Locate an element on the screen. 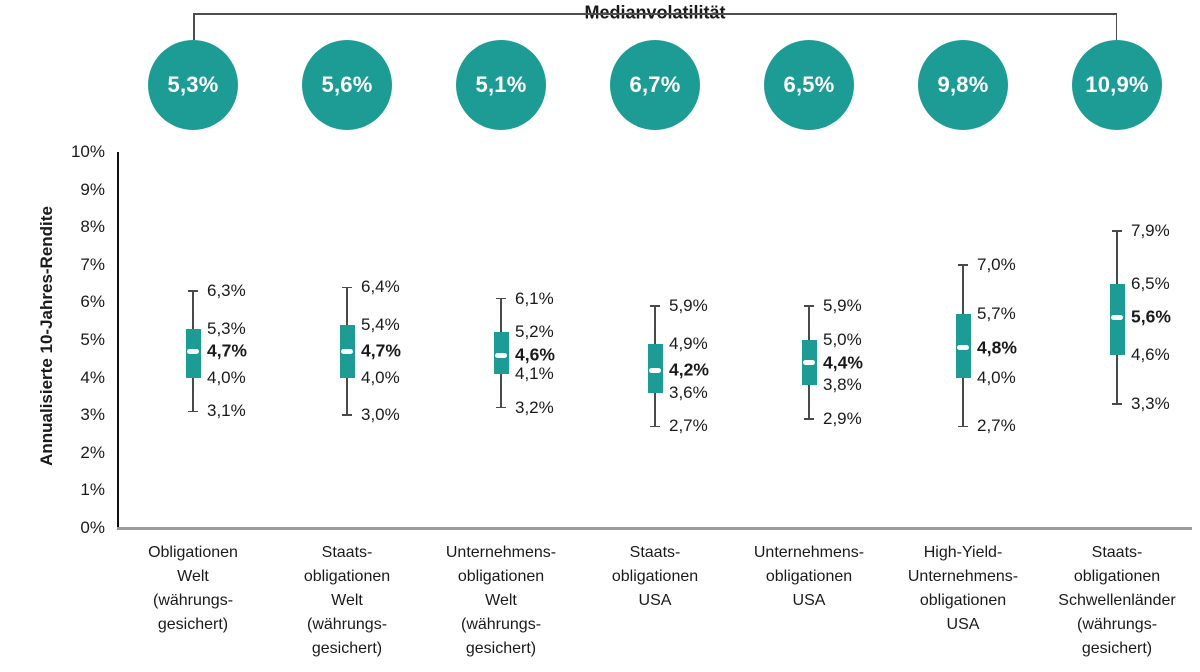  value-label-q3: 5,7% is located at coordinates (996, 313).